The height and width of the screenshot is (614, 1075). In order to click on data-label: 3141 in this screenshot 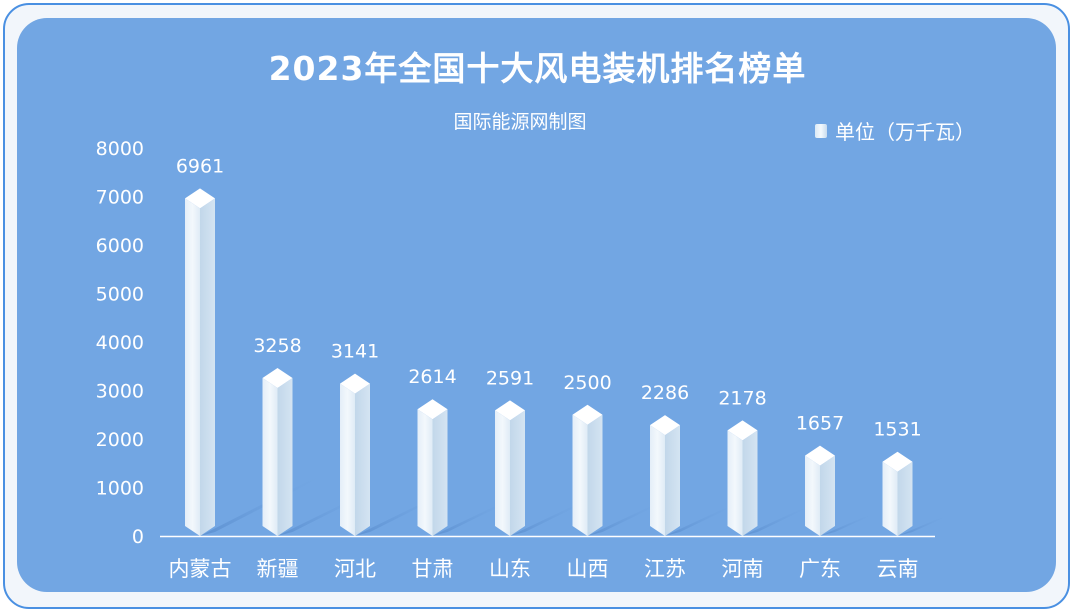, I will do `click(355, 352)`.